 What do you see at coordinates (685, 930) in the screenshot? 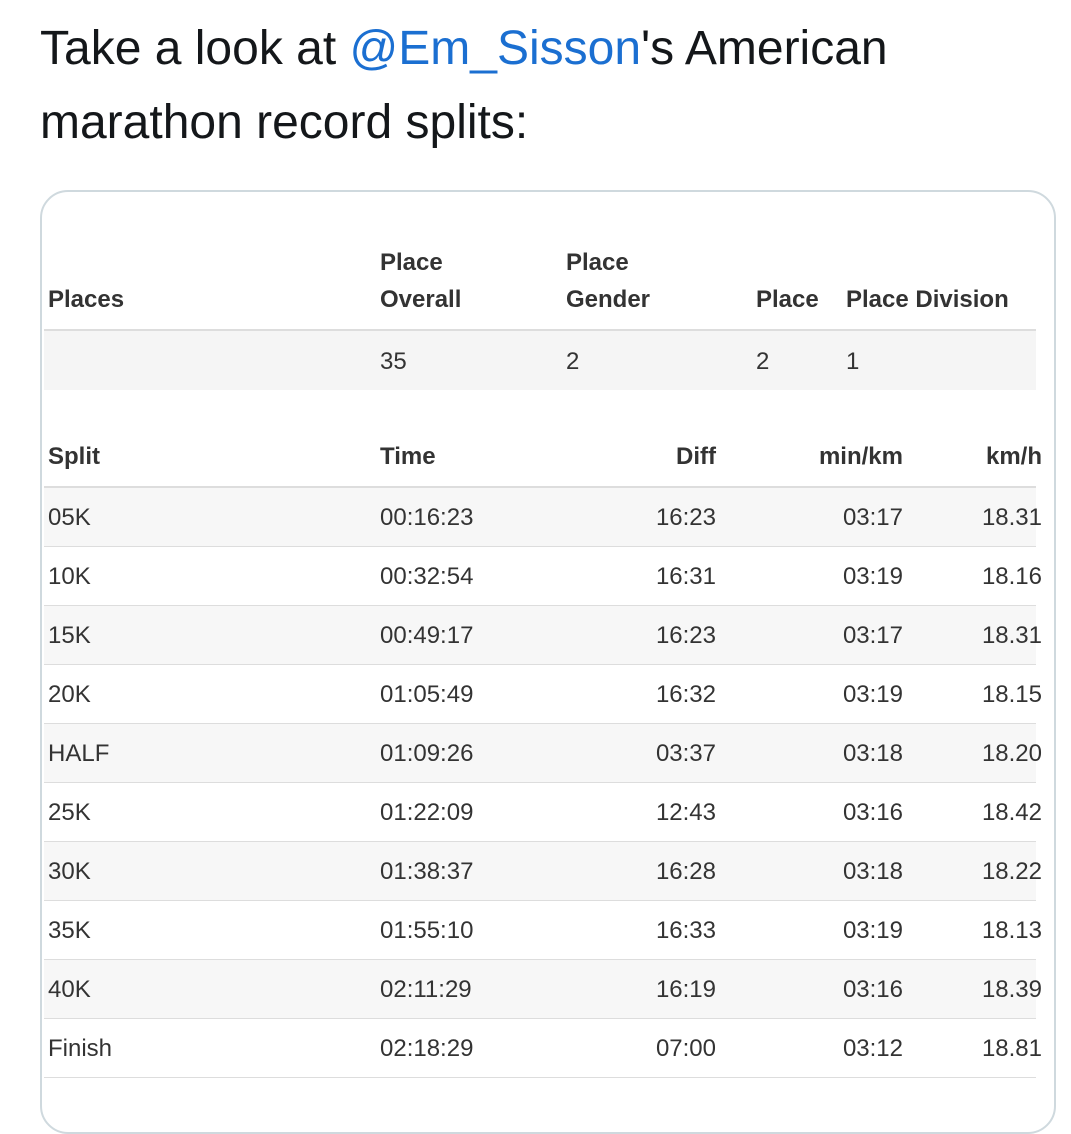
I see `split-cell: 16:33` at bounding box center [685, 930].